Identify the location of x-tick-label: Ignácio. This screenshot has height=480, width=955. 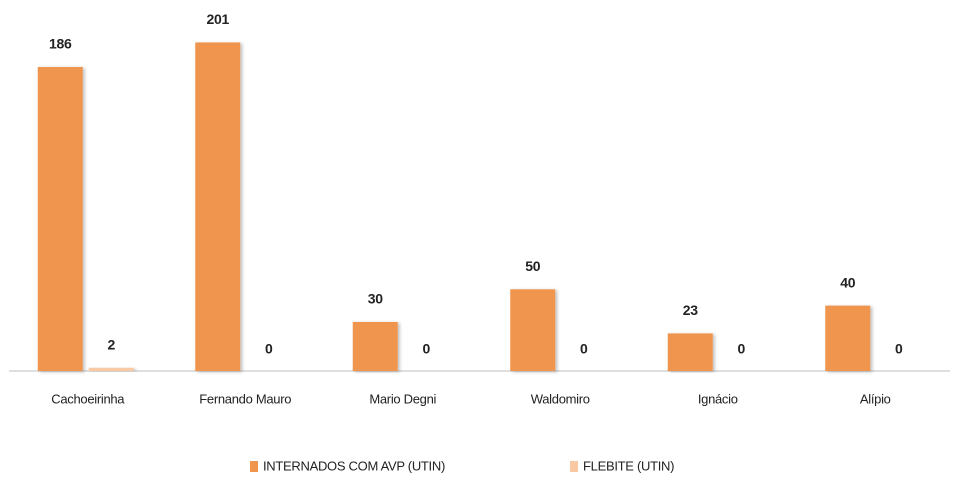
(718, 398).